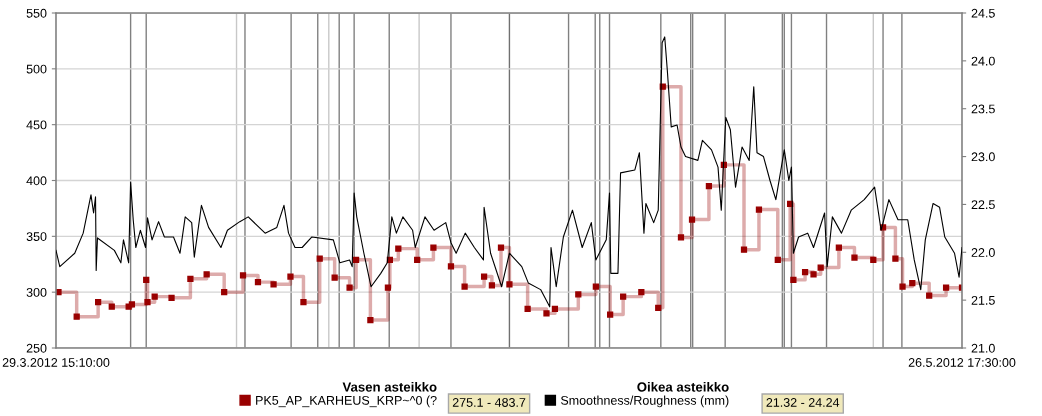 The width and height of the screenshot is (1042, 416). Describe the element at coordinates (644, 401) in the screenshot. I see `legend-label: Smoothness/Roughness (mm)` at that location.